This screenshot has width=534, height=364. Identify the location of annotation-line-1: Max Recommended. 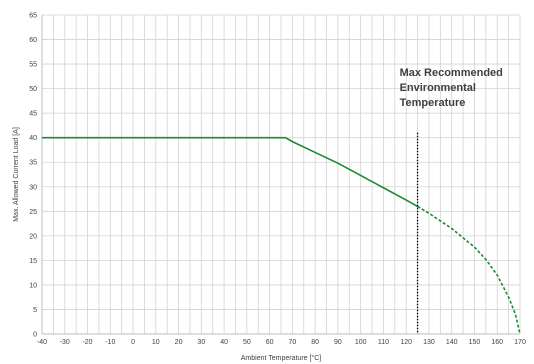
(451, 73).